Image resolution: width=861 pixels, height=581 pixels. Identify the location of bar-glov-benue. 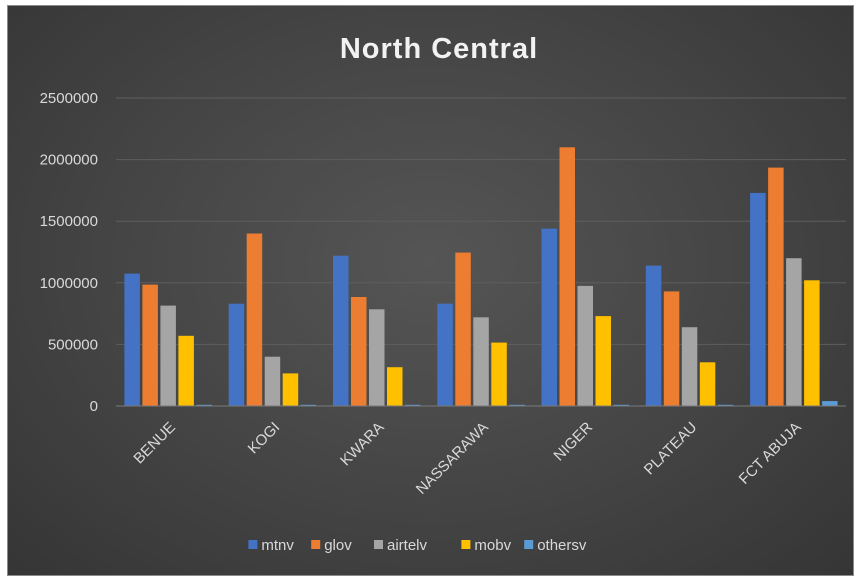
(150, 345).